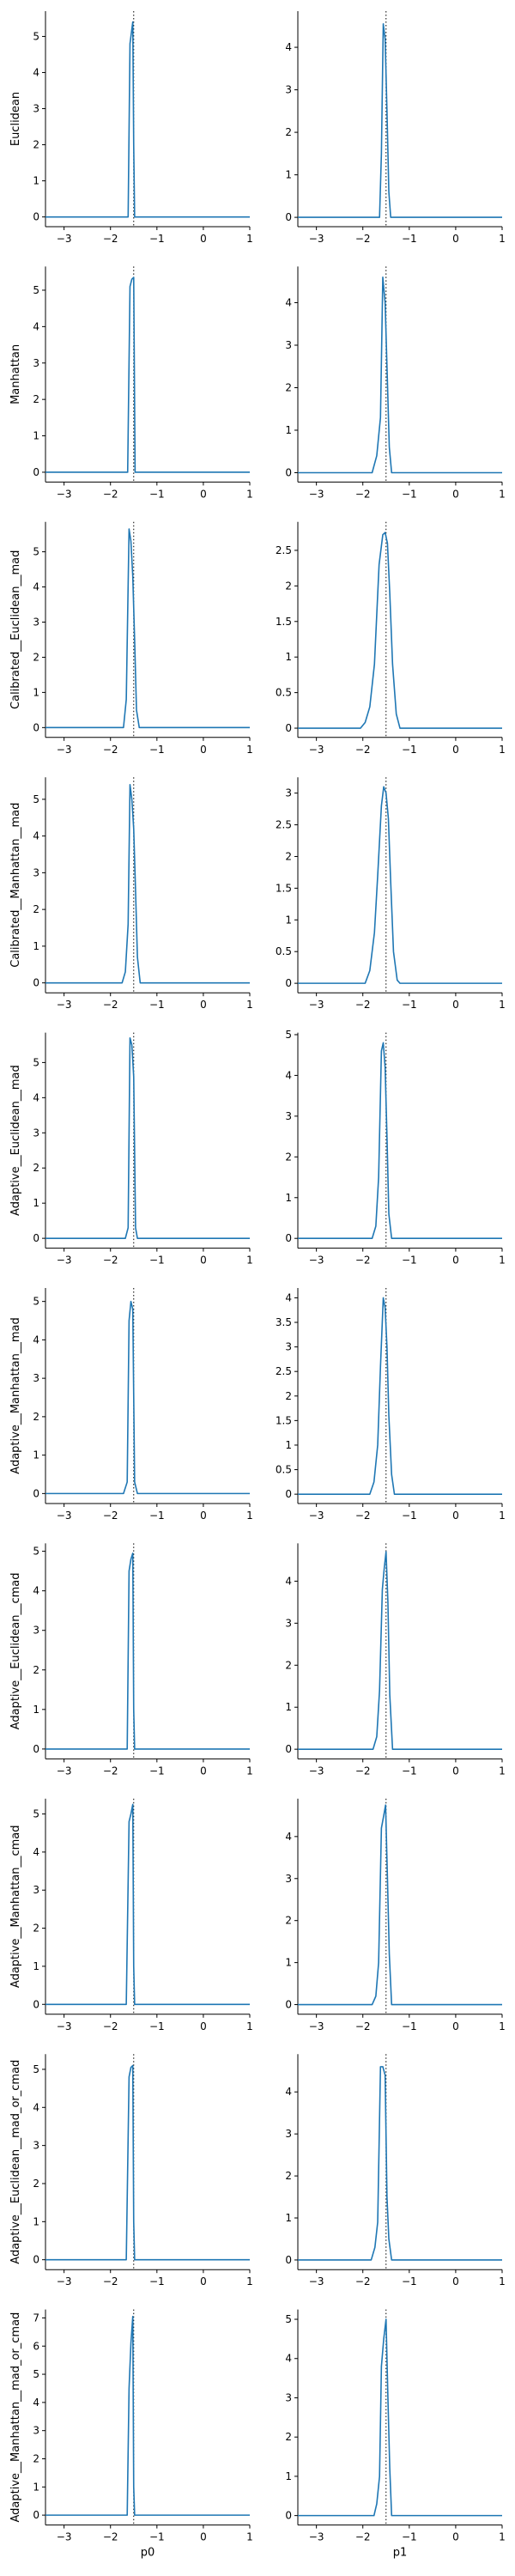 This screenshot has width=515, height=2576. I want to click on panel-r2-c0: 0 1 2 3 4 5 −3 −2 −1 0 1, so click(143, 638).